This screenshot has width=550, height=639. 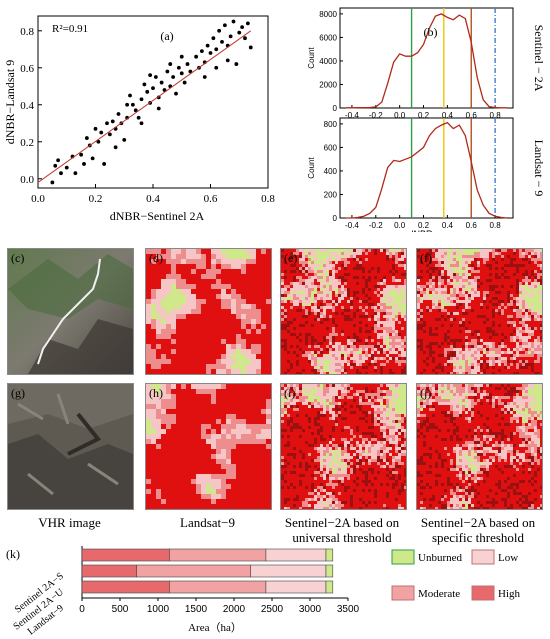 I want to click on scatter-point, so click(x=216, y=49).